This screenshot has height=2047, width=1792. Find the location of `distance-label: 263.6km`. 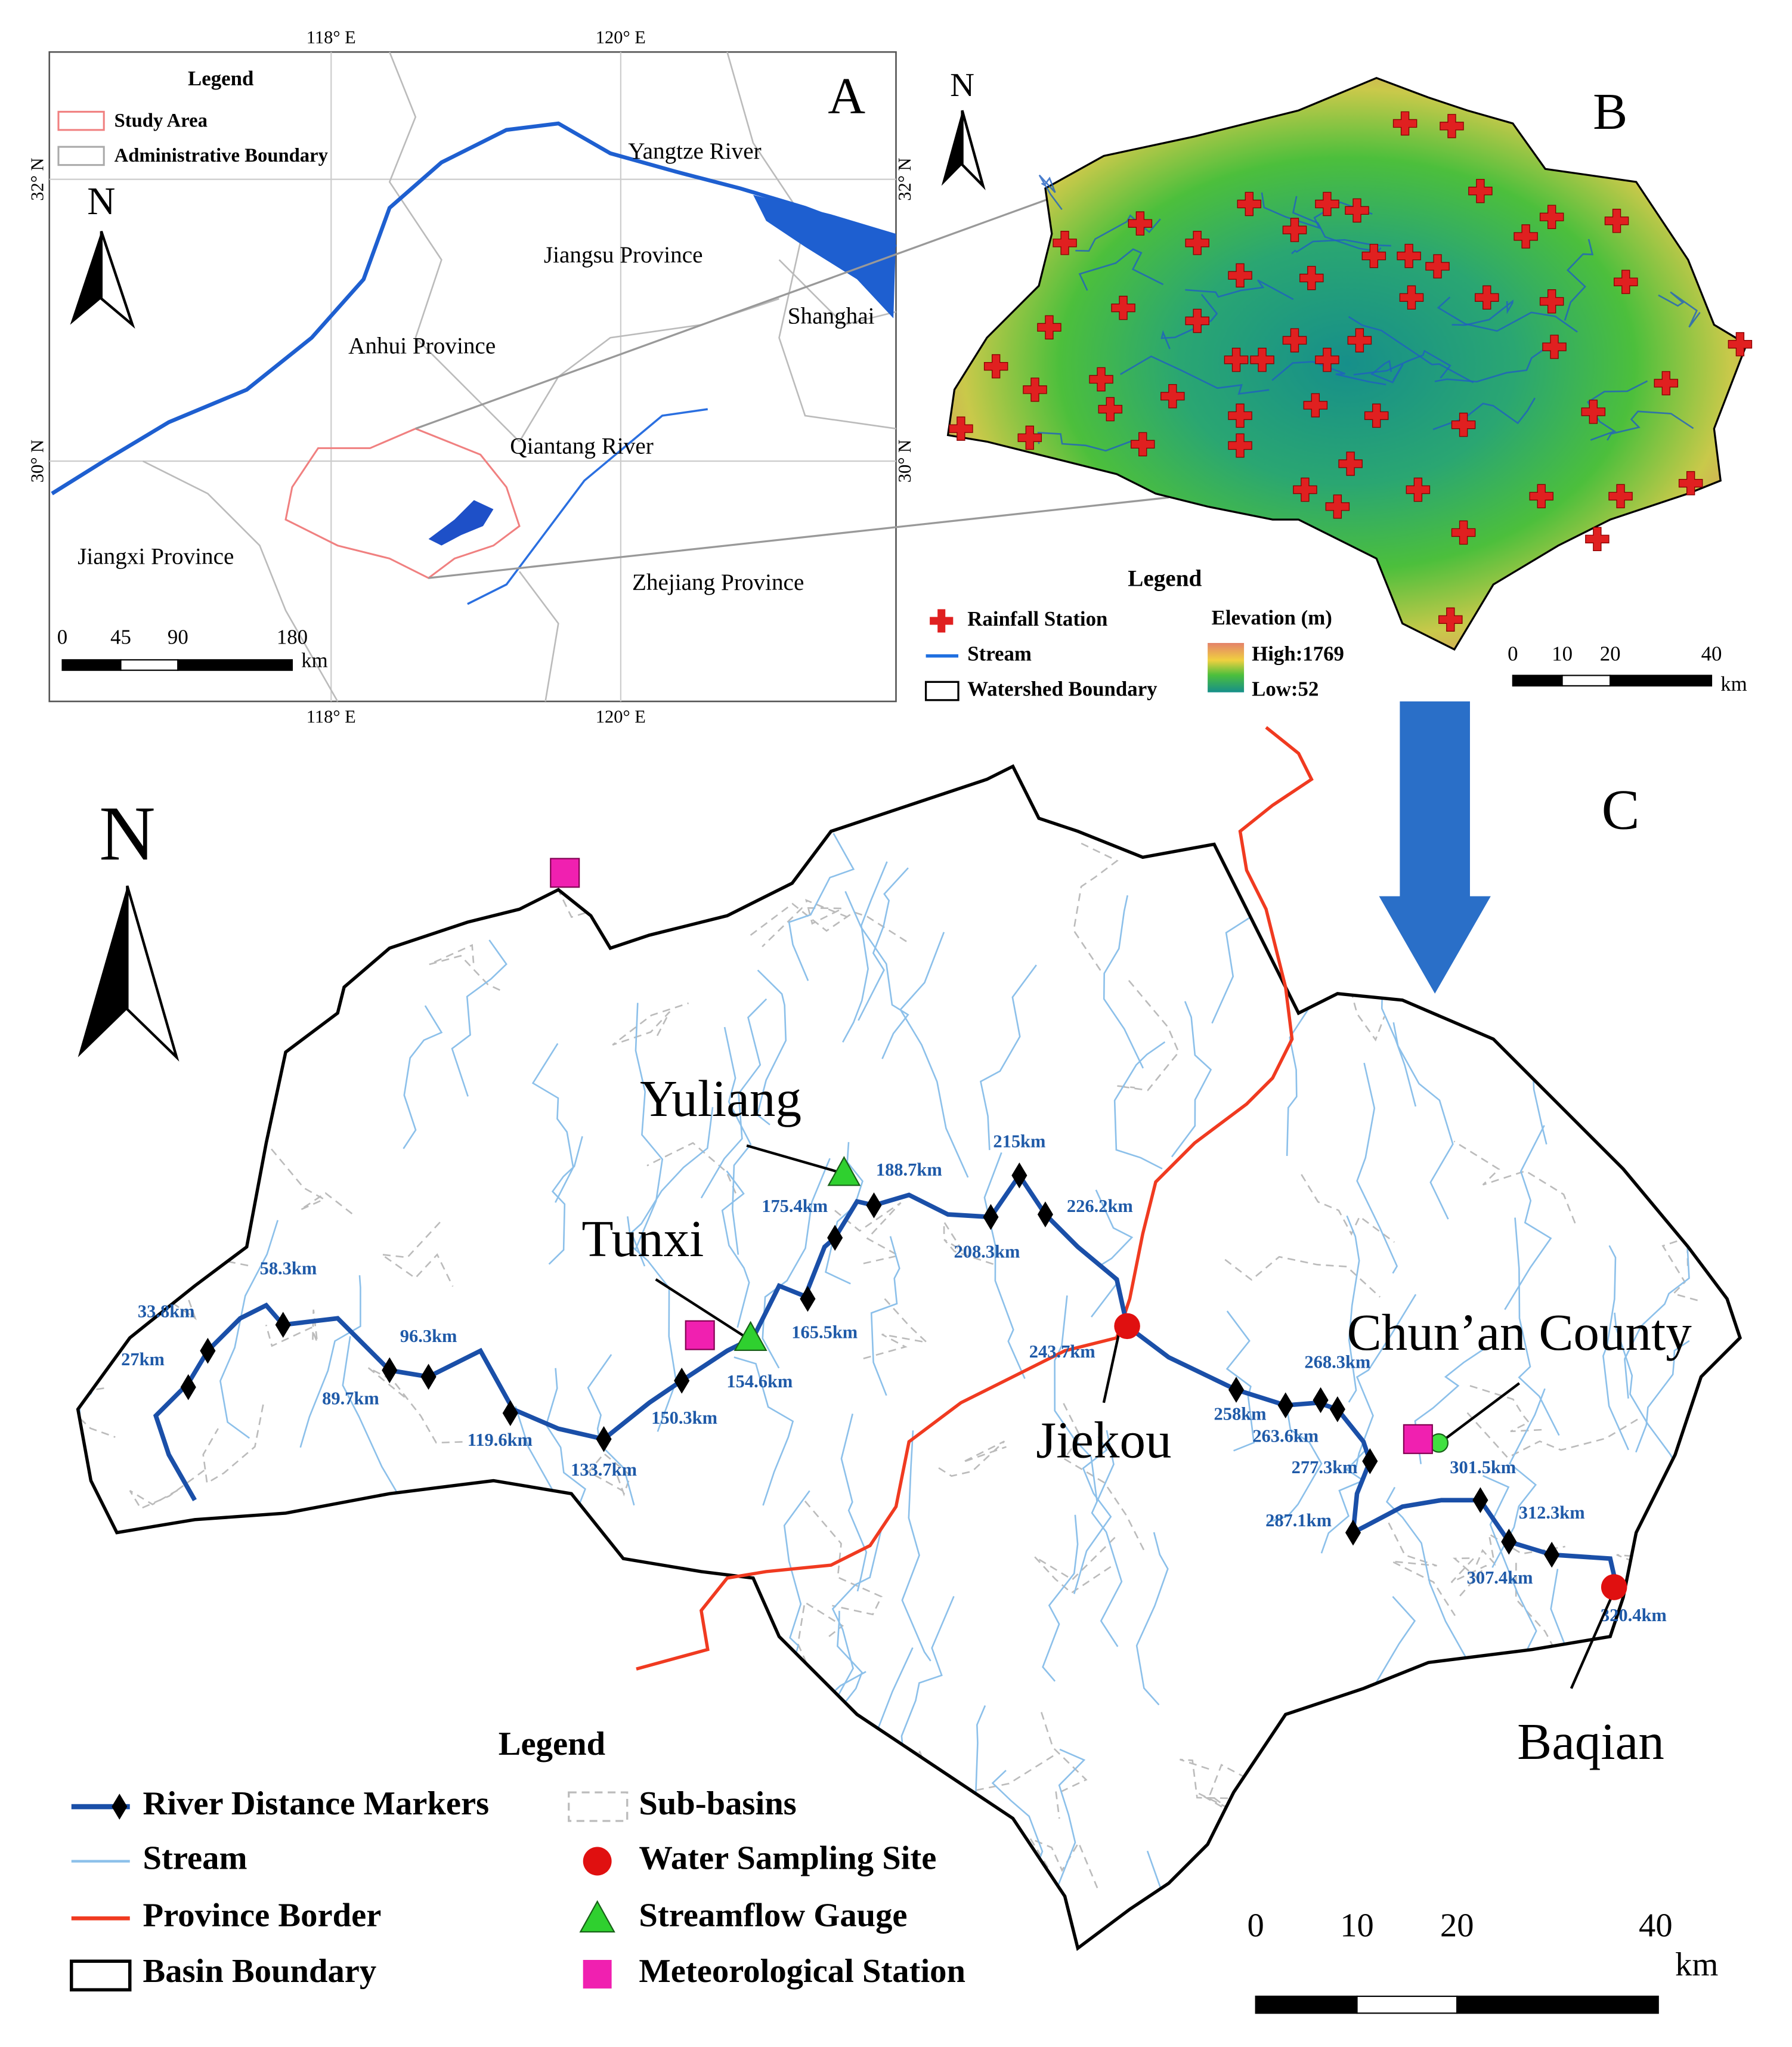

distance-label: 263.6km is located at coordinates (1285, 1436).